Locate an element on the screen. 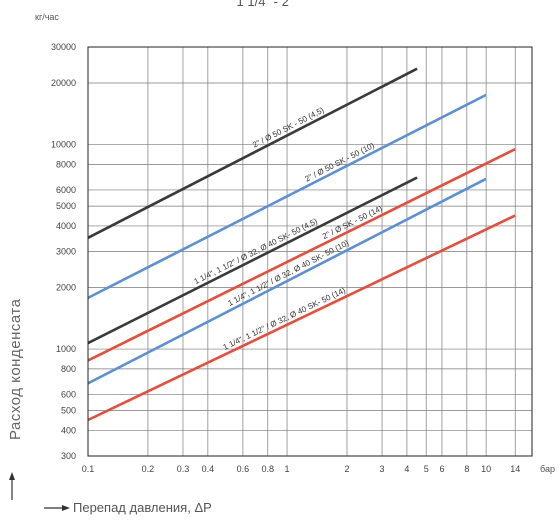 The height and width of the screenshot is (525, 559). y-tick-label: 300 is located at coordinates (68, 456).